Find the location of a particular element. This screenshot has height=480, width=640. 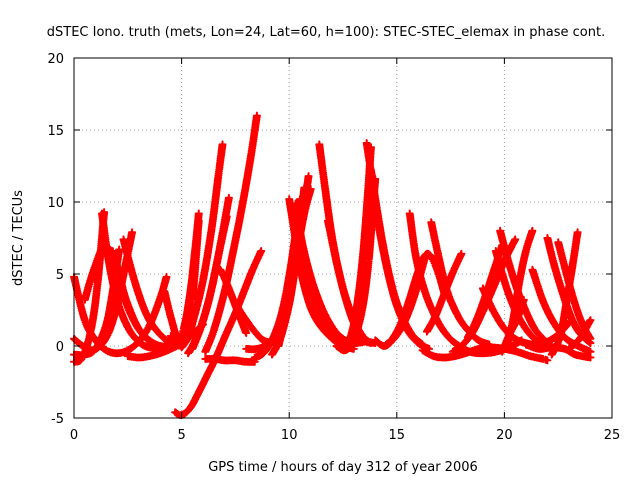

series-10-markers is located at coordinates (184, 278).